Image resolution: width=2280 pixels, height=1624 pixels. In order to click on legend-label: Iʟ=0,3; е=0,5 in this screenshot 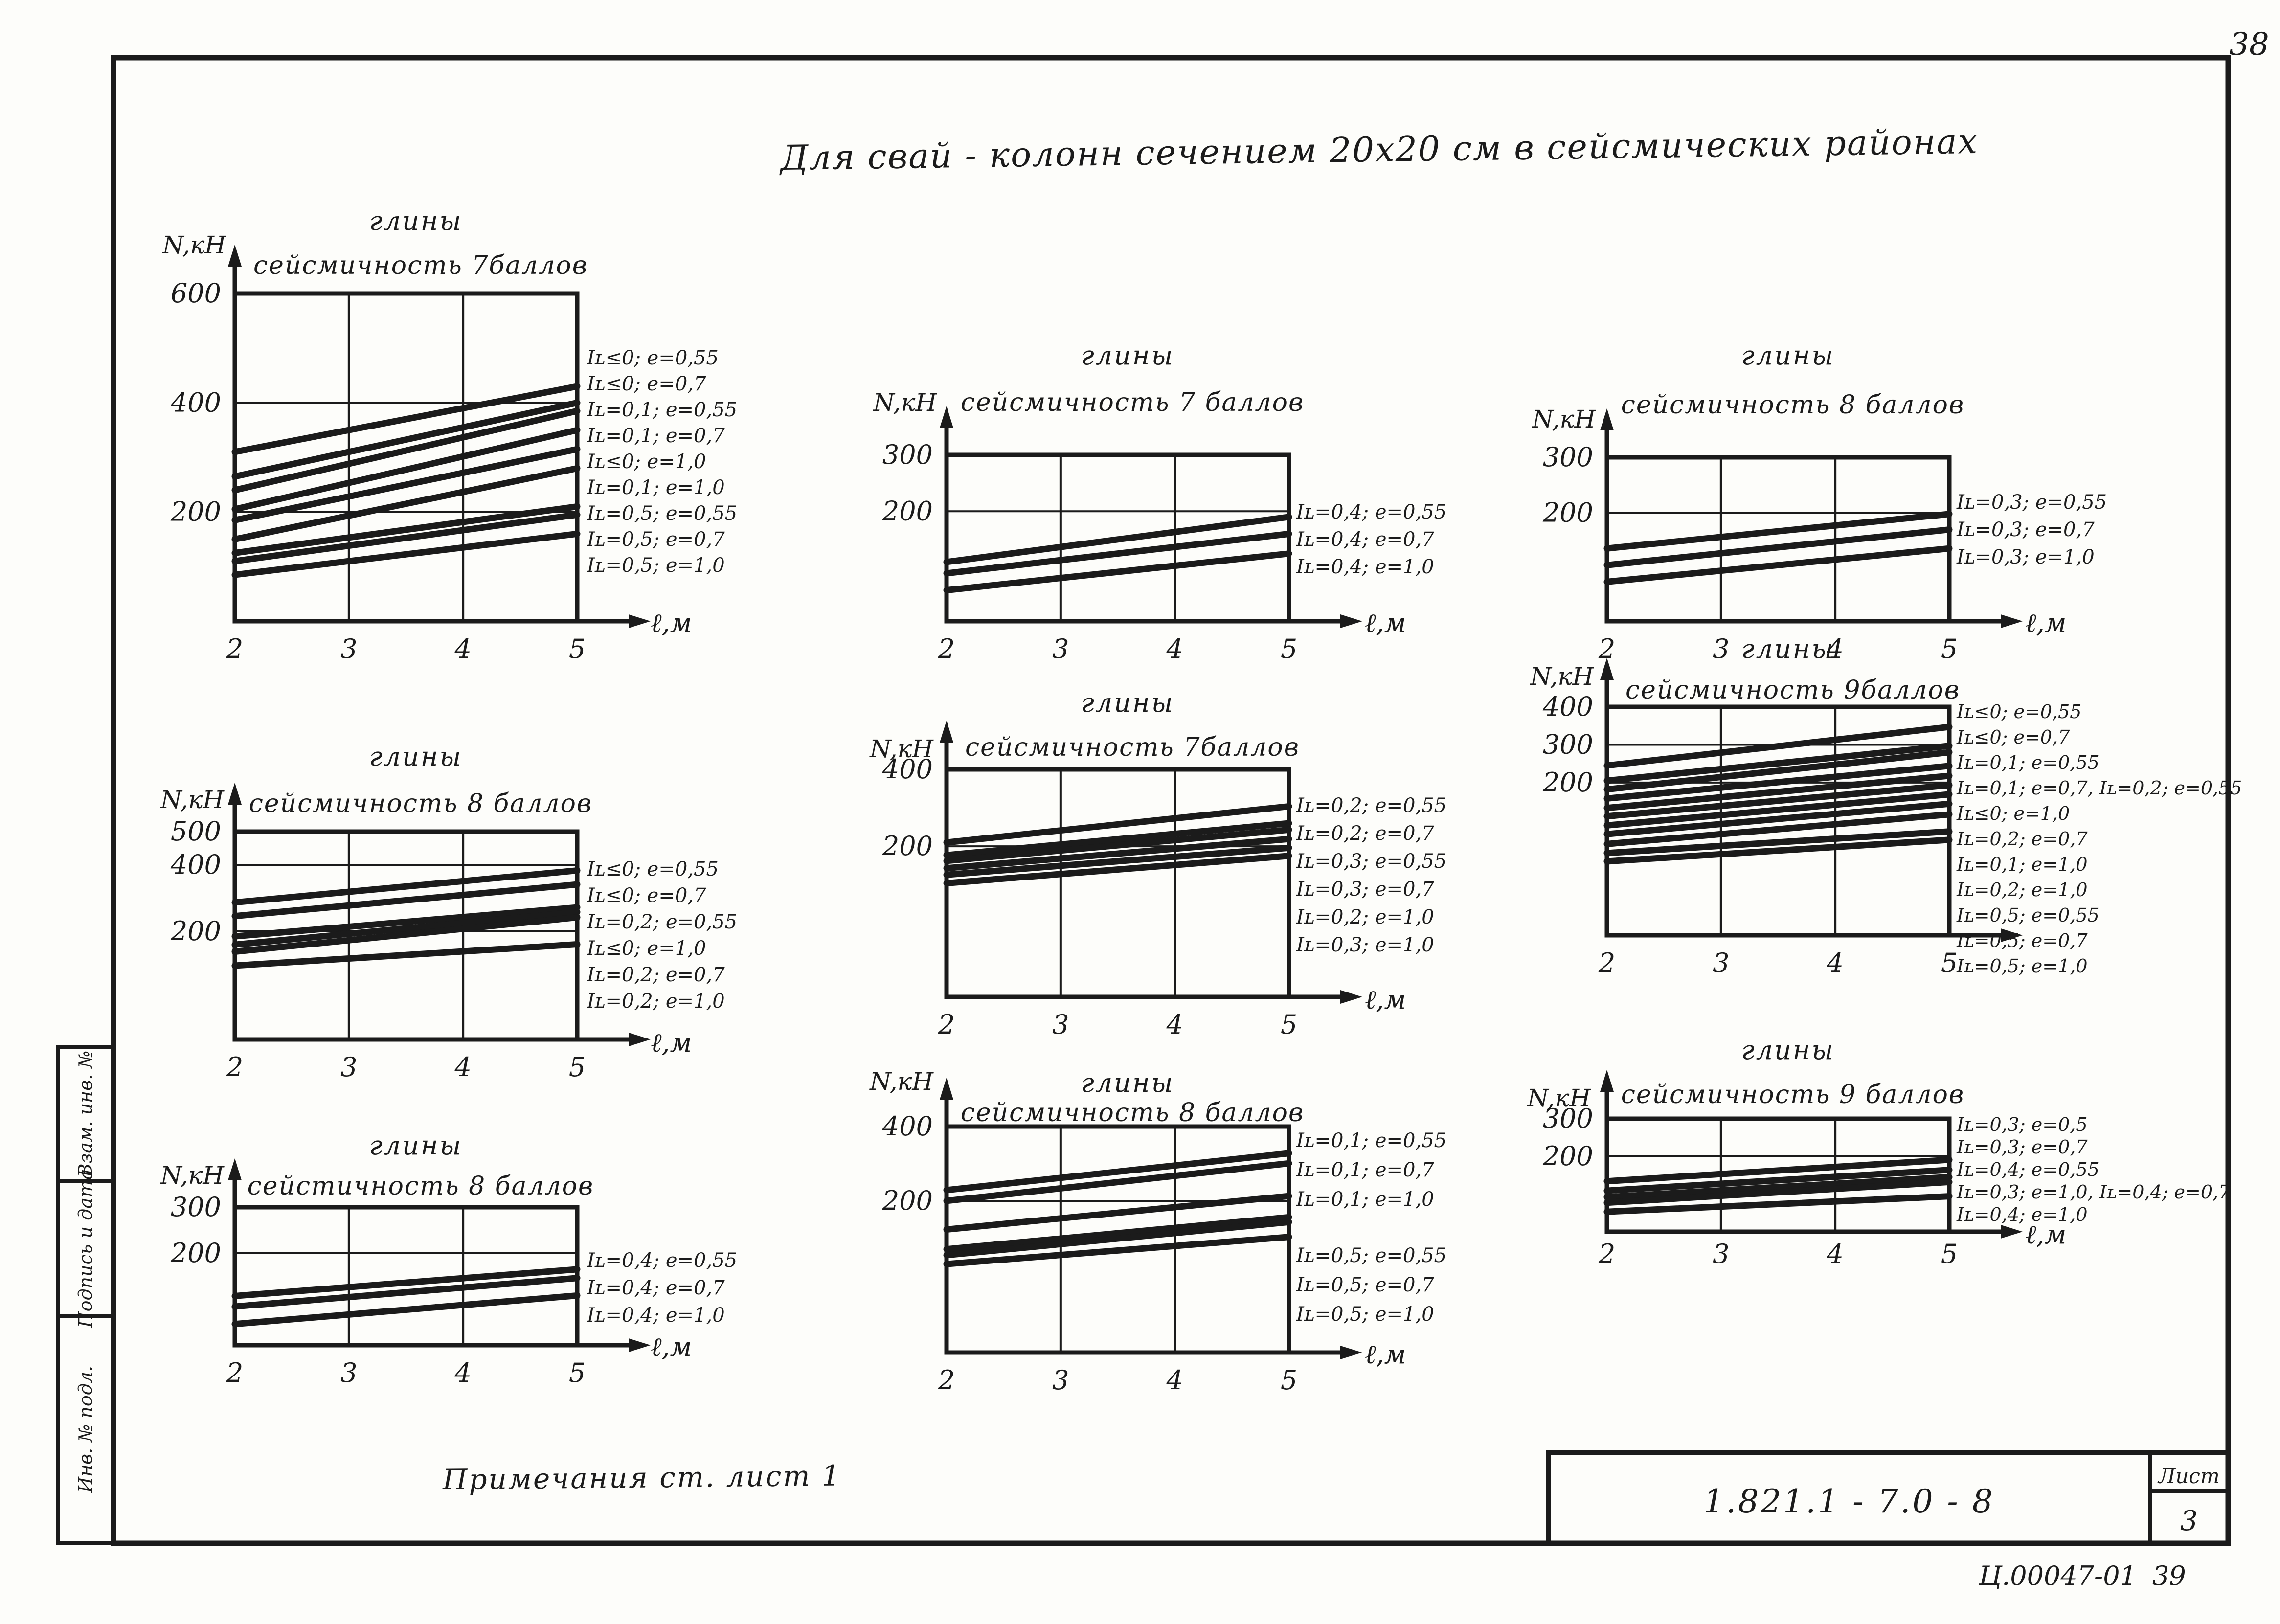, I will do `click(2022, 1124)`.